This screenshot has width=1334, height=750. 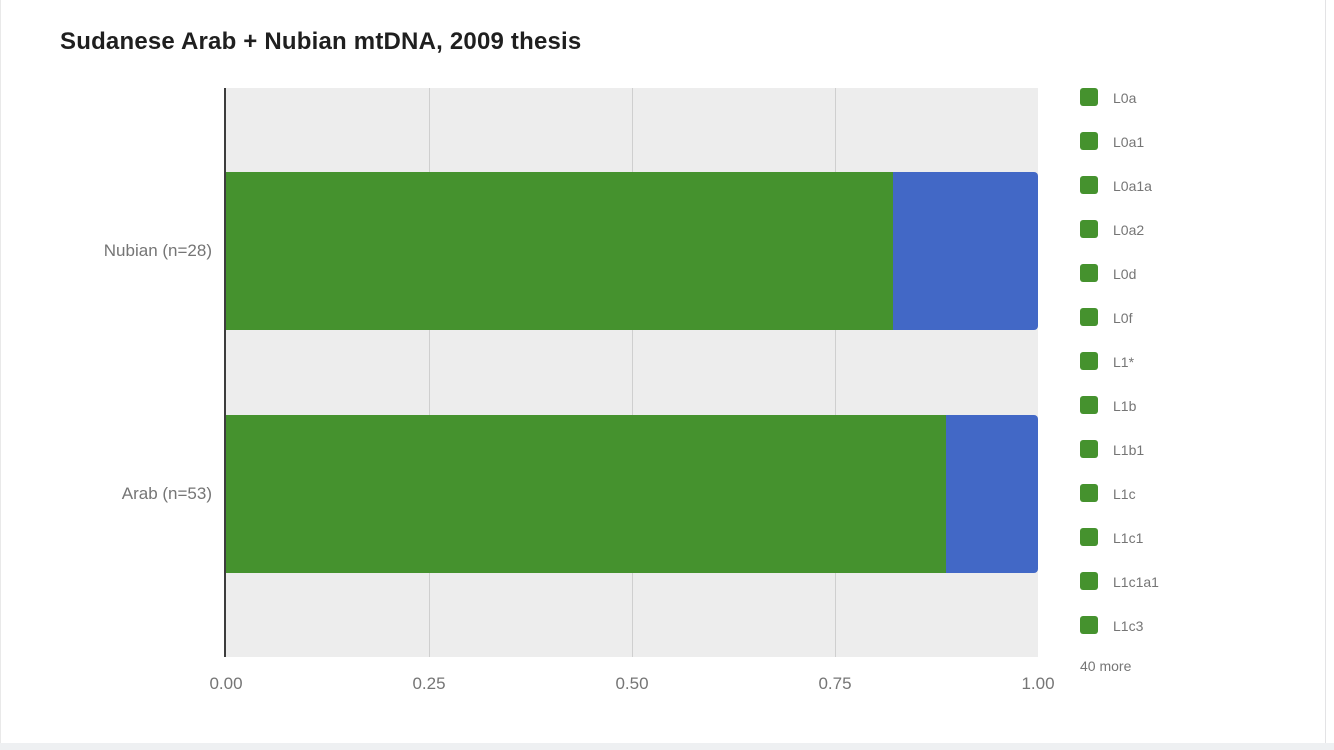 I want to click on legend-label: L1c, so click(x=1124, y=494).